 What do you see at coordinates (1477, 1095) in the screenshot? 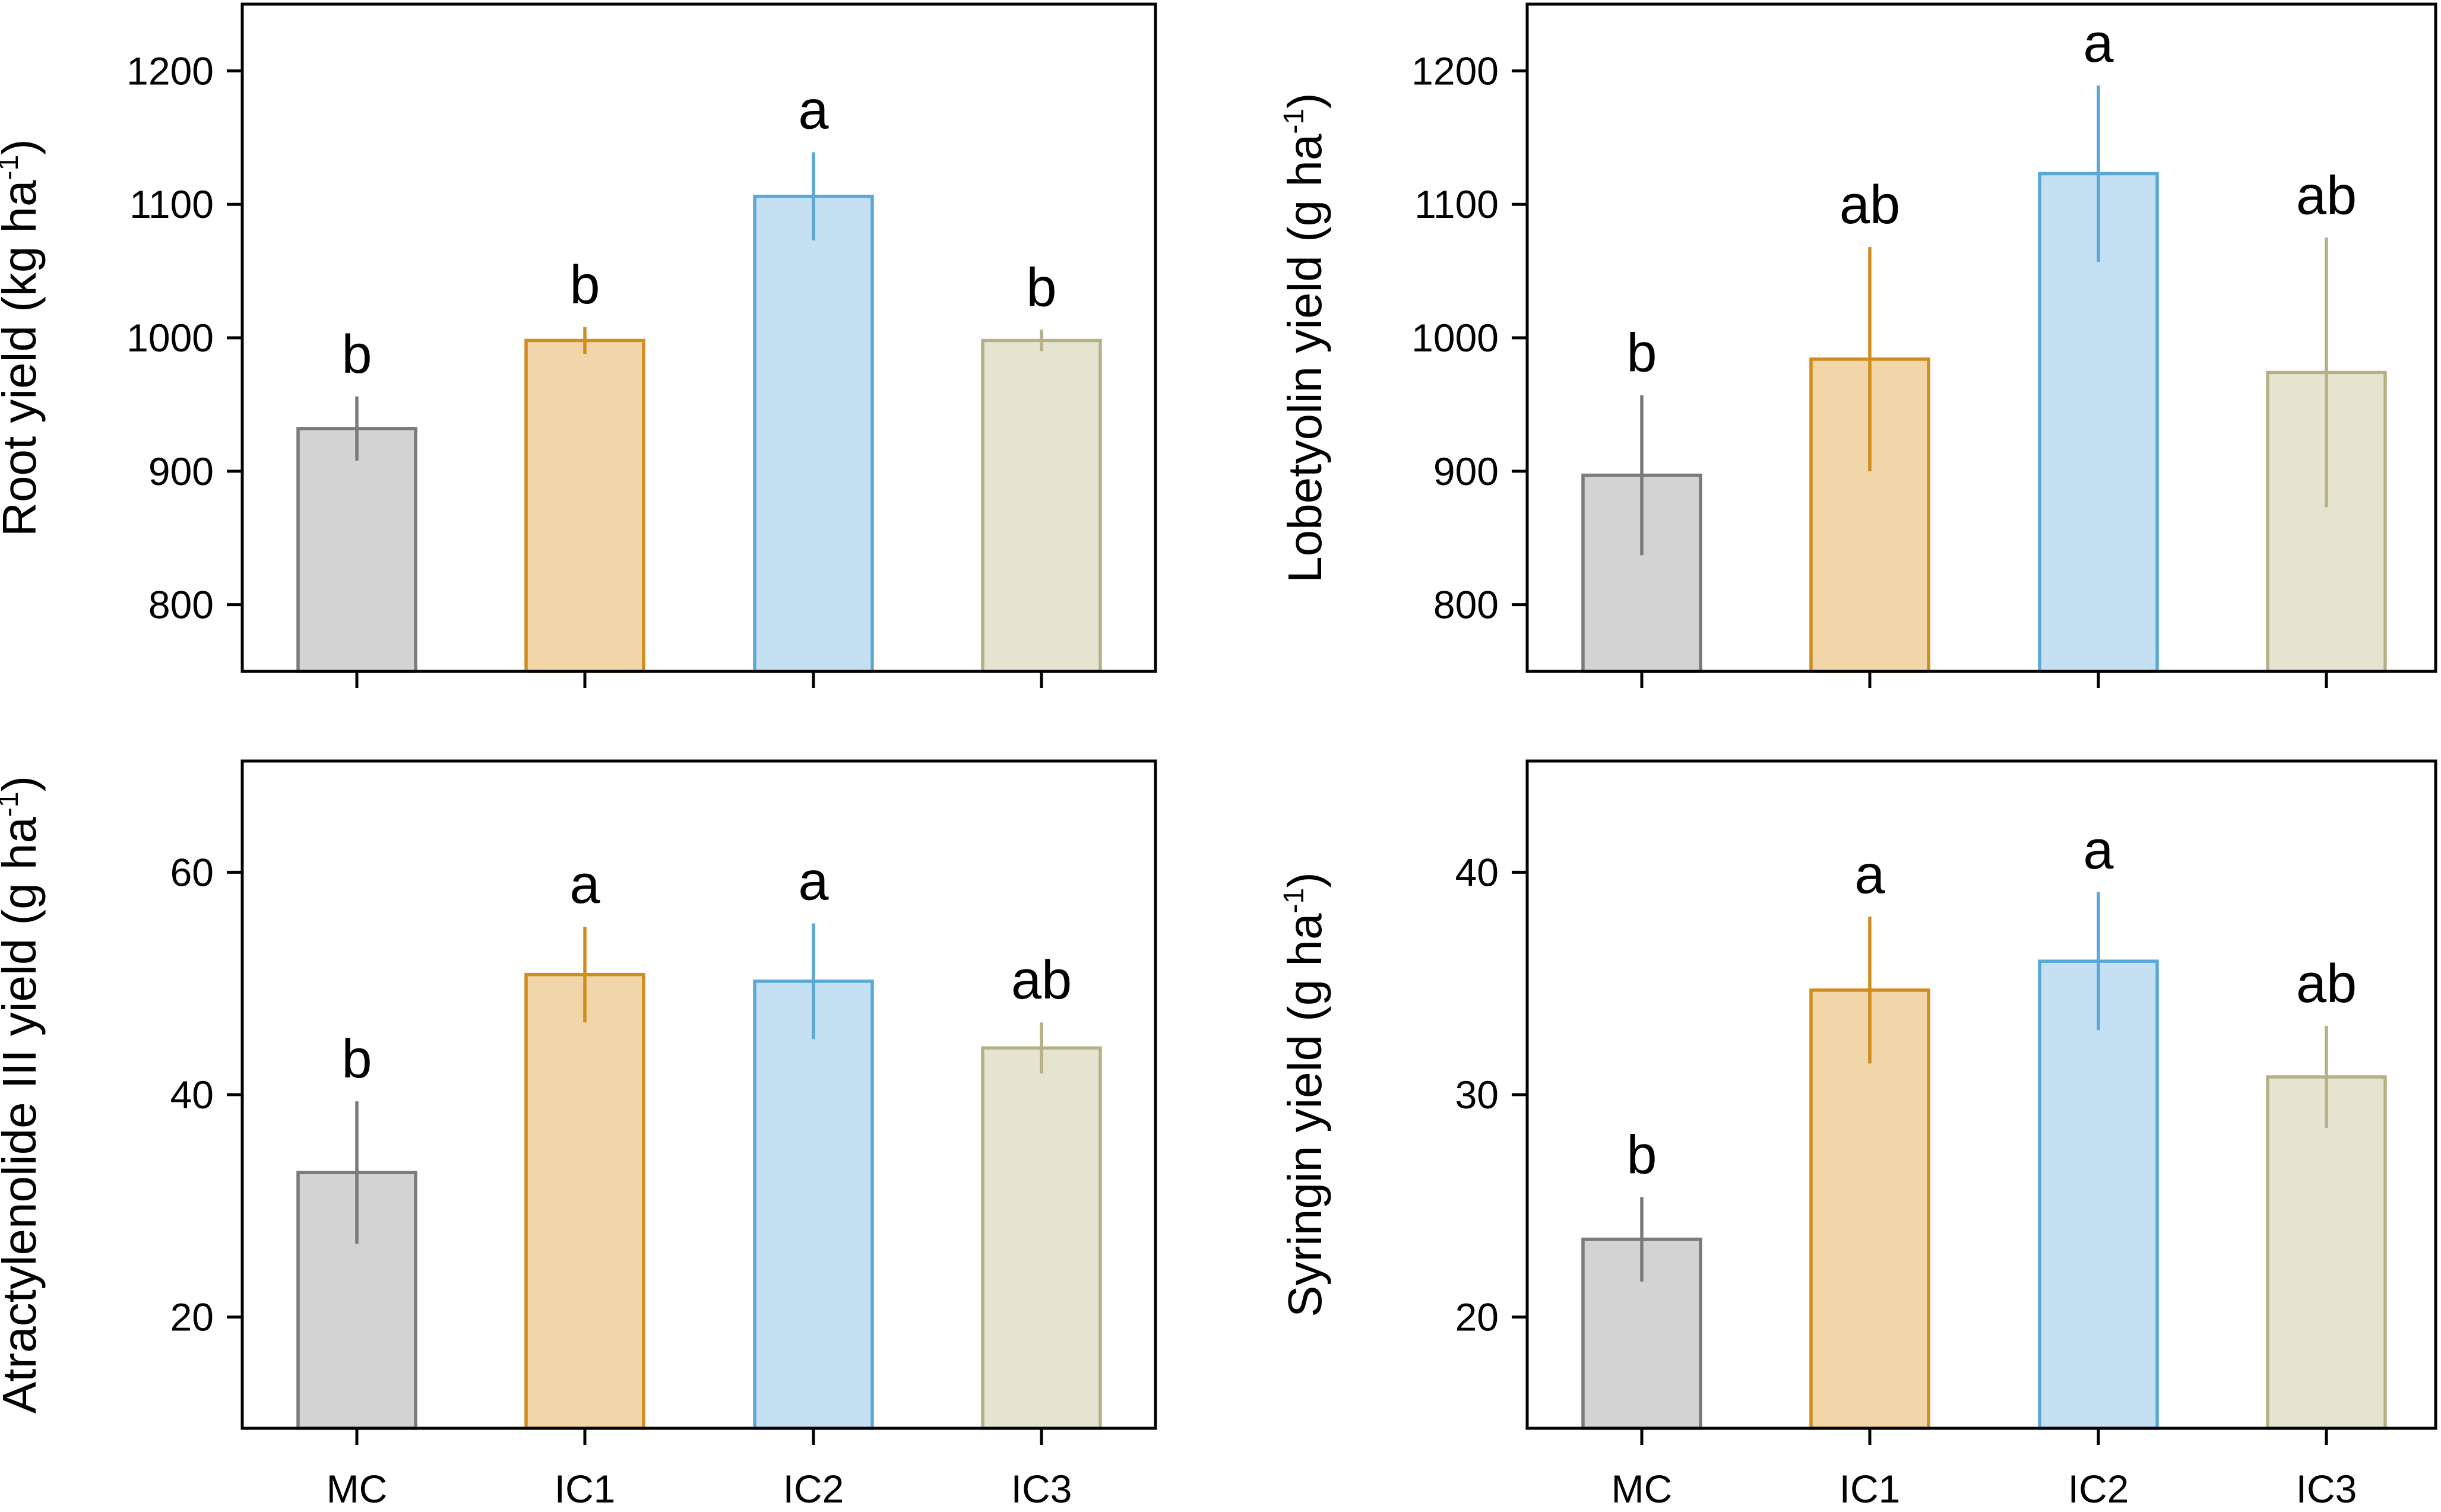
I see `y-tick-label: 30` at bounding box center [1477, 1095].